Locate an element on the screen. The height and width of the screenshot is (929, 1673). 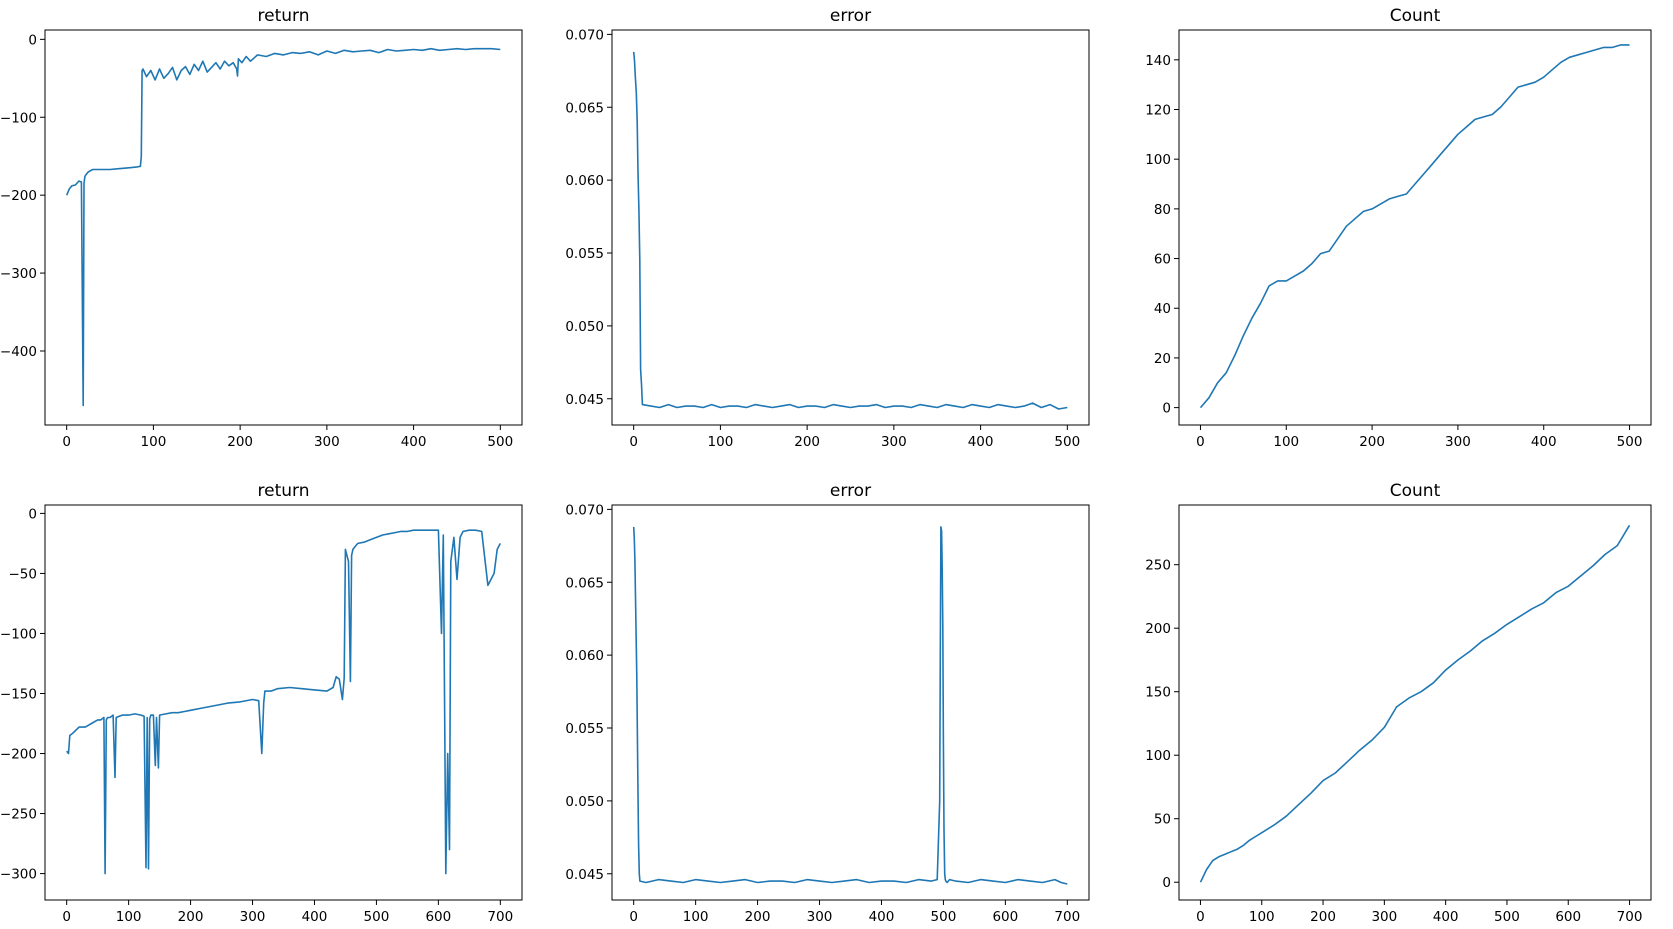
y-tick-label: 80 is located at coordinates (1162, 210).